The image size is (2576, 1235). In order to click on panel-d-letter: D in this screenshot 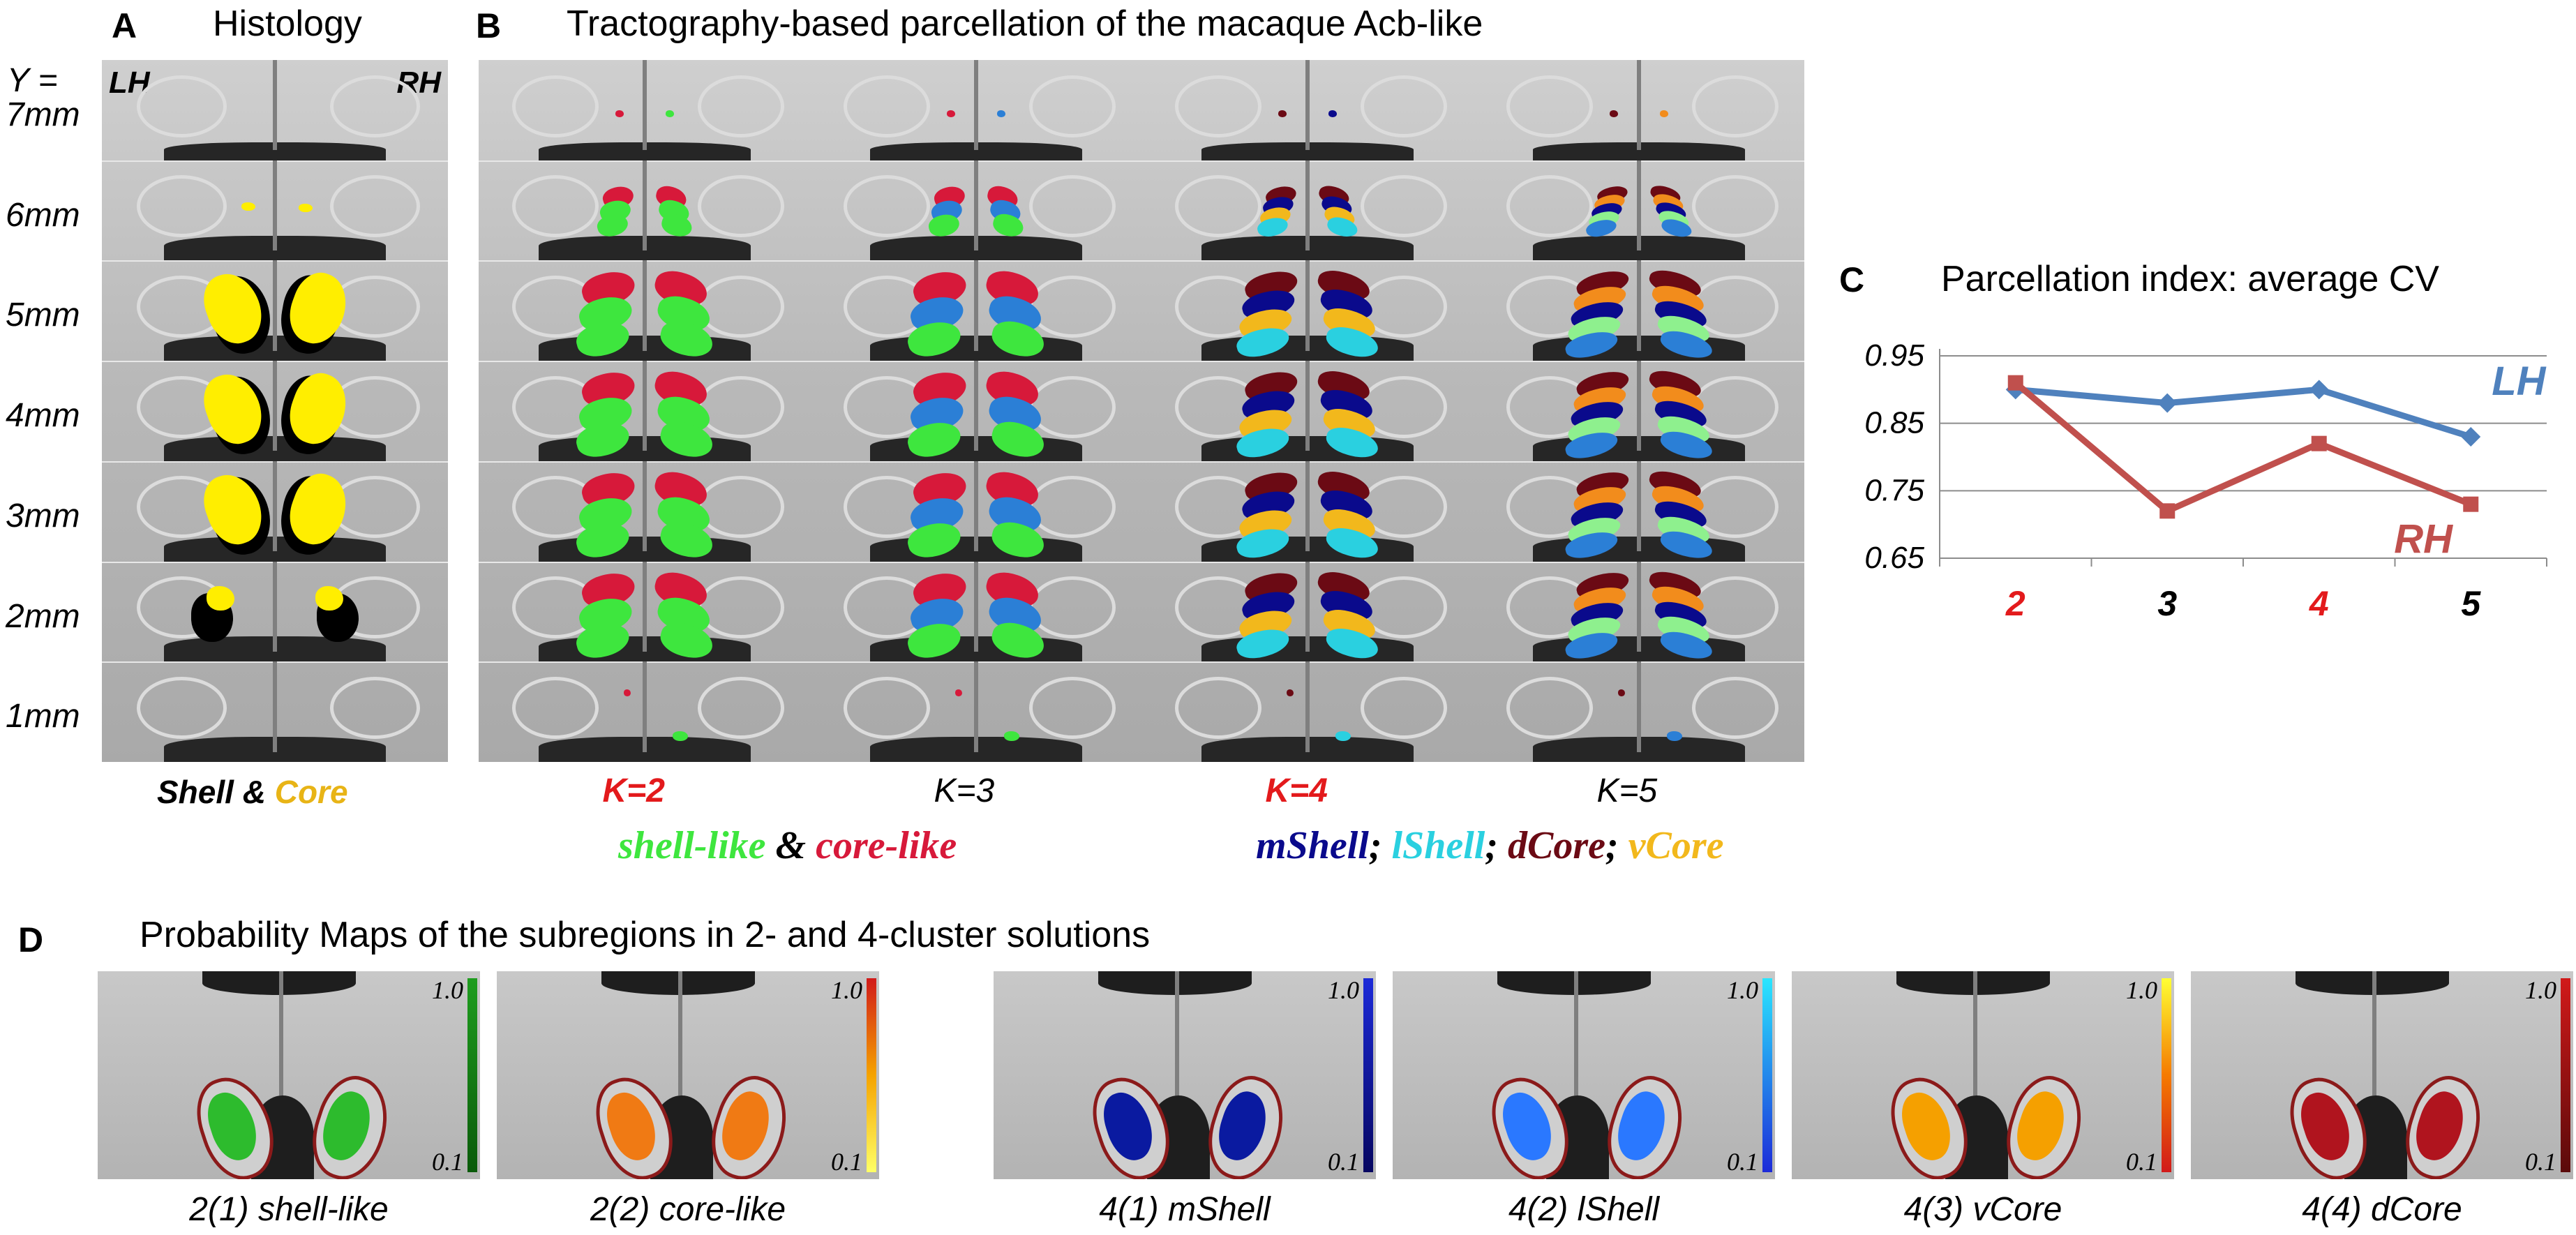, I will do `click(31, 939)`.